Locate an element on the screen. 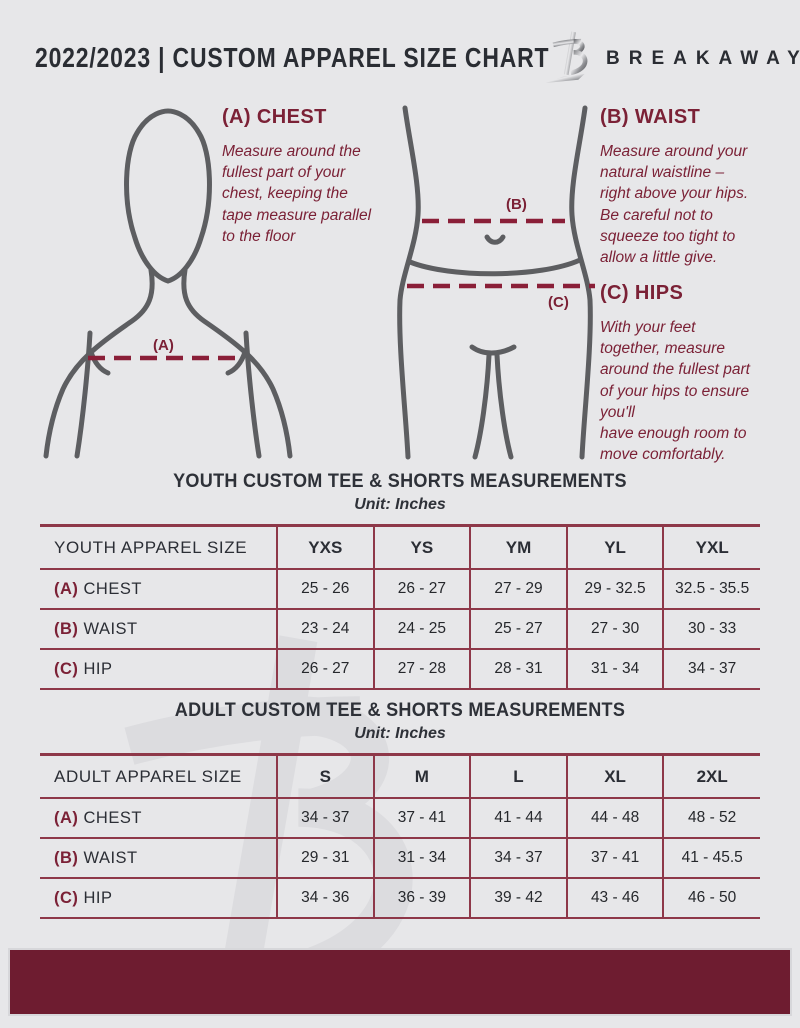 This screenshot has height=1028, width=800. cell-value: 25 - 26 is located at coordinates (325, 589).